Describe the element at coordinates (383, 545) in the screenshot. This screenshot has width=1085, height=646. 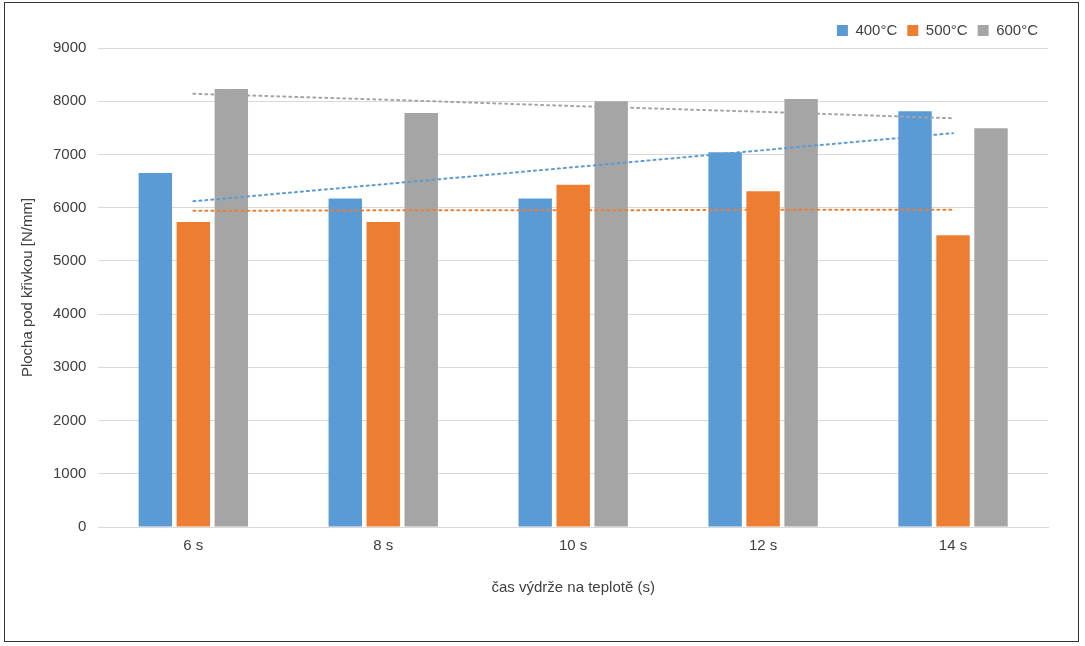
I see `x-tick-label: 8 s` at that location.